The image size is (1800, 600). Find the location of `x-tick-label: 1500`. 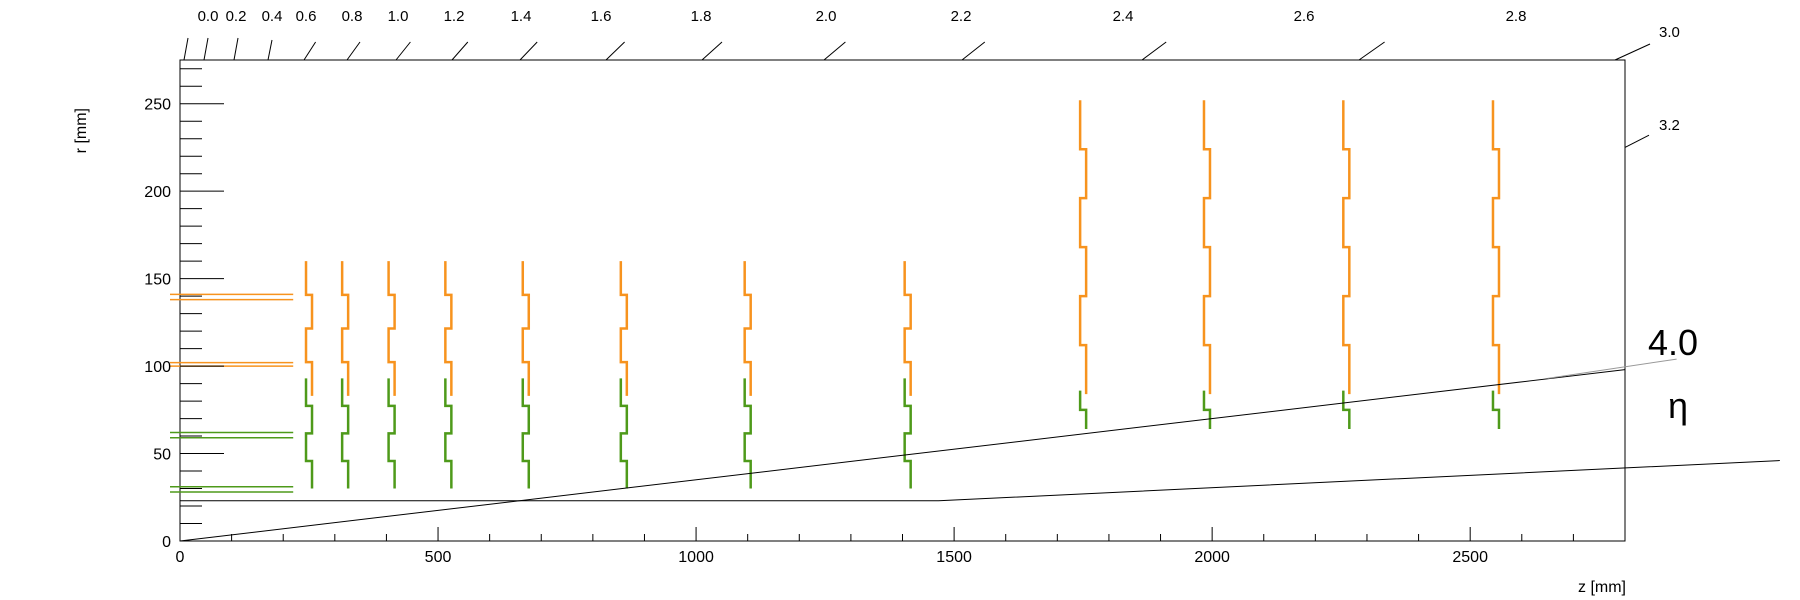

x-tick-label: 1500 is located at coordinates (954, 557).